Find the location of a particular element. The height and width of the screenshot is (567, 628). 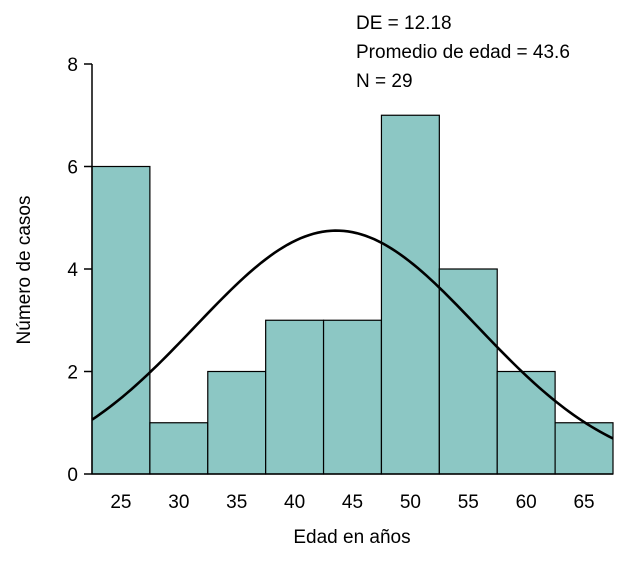

x-tick-label-25: 25 is located at coordinates (120, 502).